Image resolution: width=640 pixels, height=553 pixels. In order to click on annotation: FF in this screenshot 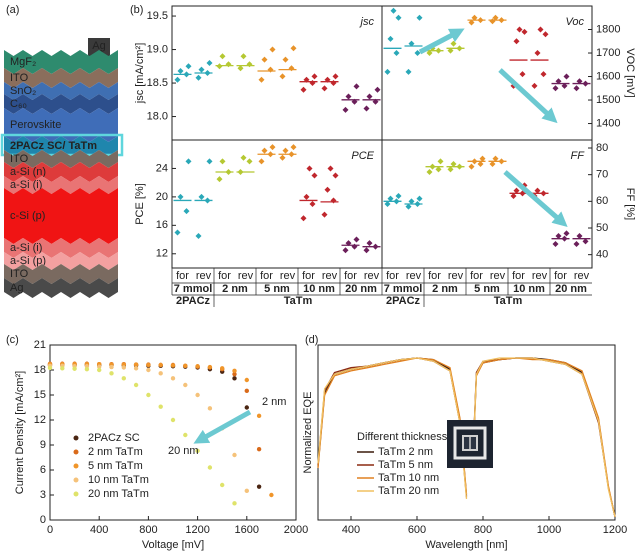, I will do `click(578, 156)`.